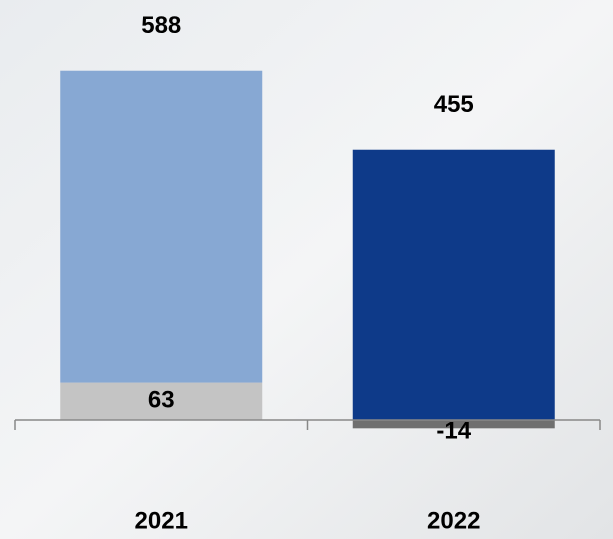 The width and height of the screenshot is (613, 539). What do you see at coordinates (453, 431) in the screenshot?
I see `data-label: -14` at bounding box center [453, 431].